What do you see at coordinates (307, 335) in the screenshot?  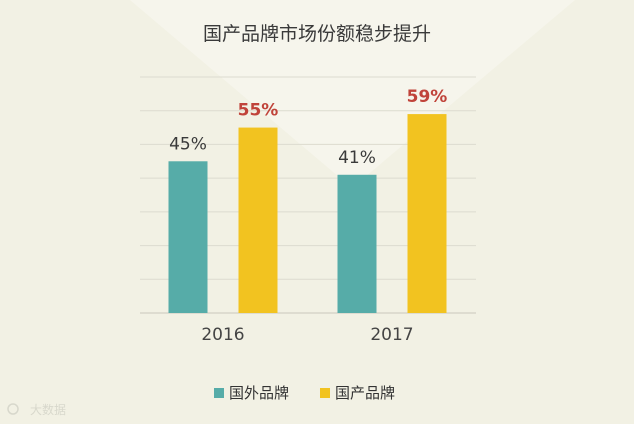 I see `x-tick-labels: 2016 2017` at bounding box center [307, 335].